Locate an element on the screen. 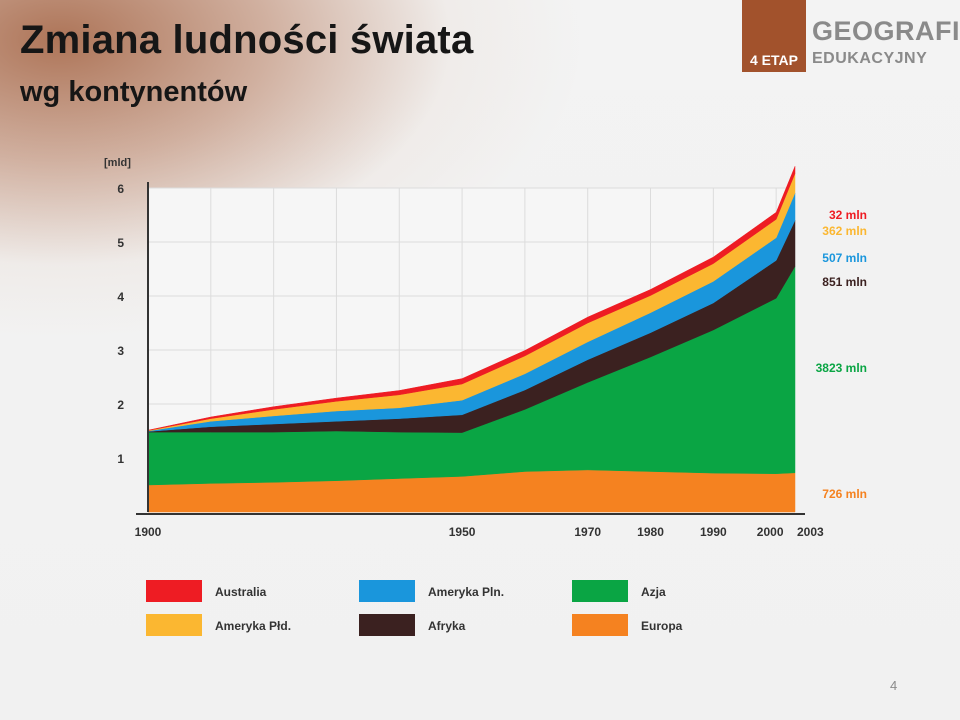 The image size is (960, 720). end-value-label: 726 mln is located at coordinates (844, 494).